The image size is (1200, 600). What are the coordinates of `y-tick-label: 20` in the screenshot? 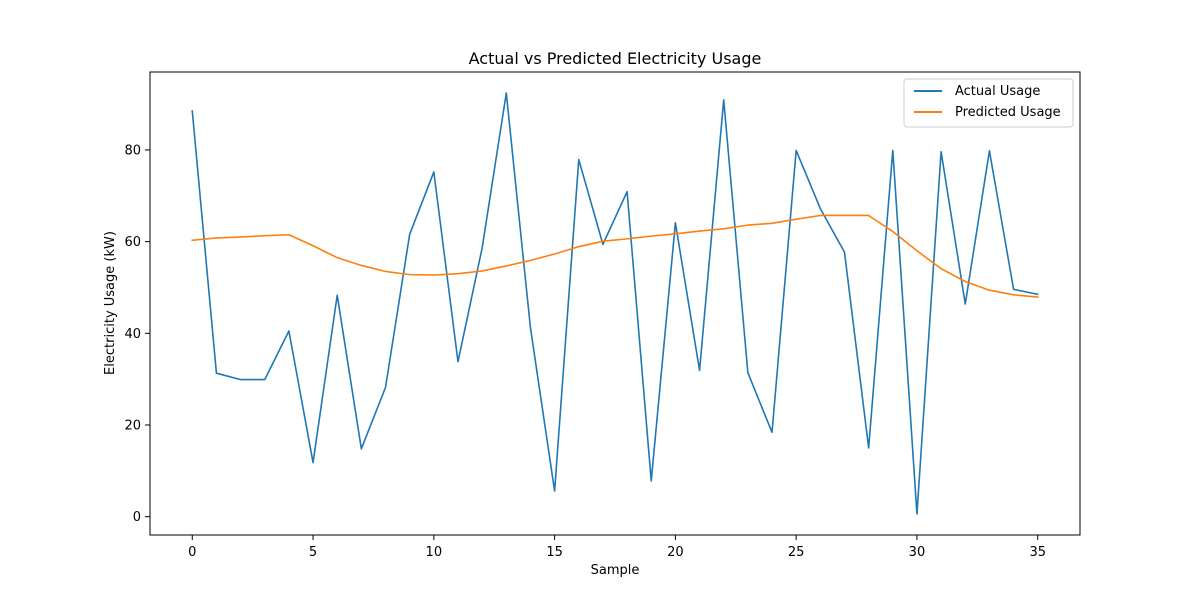 It's located at (132, 425).